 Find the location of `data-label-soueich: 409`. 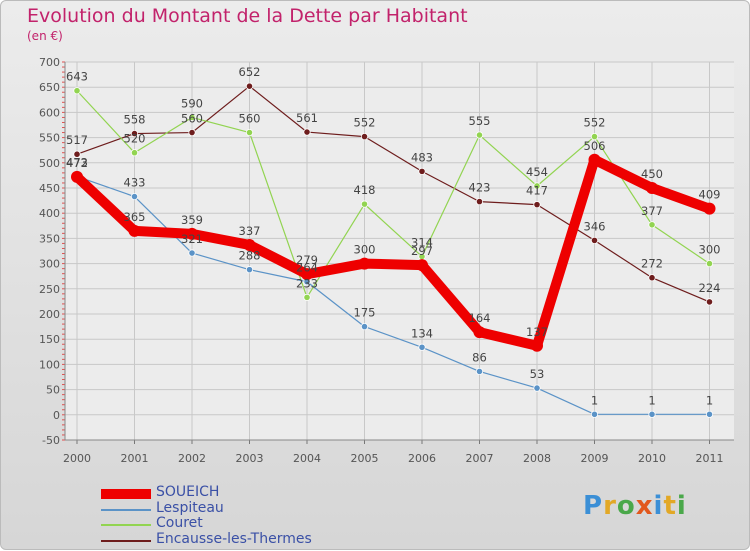

data-label-soueich: 409 is located at coordinates (710, 195).